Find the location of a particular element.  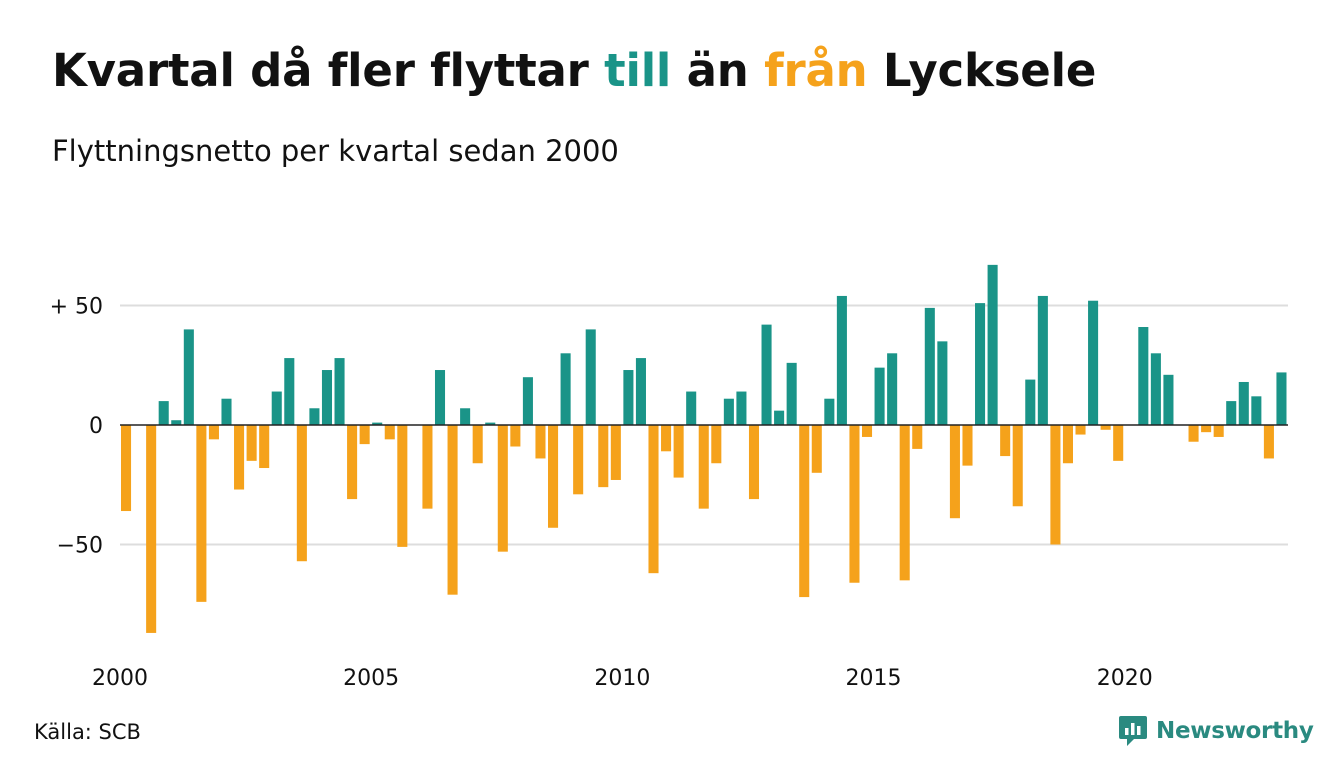

bar-2007-q4: 2007 Q4: -9 is located at coordinates (515, 436).